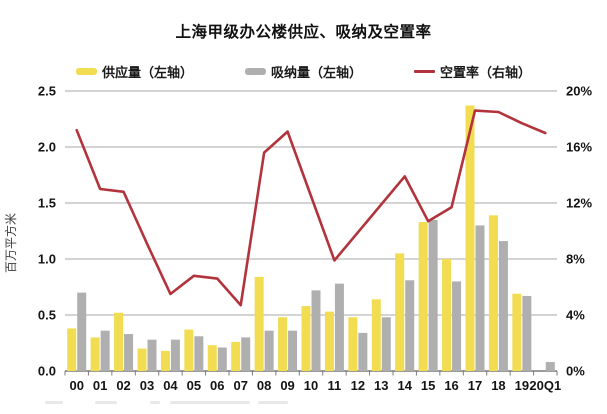 Image resolution: width=607 pixels, height=414 pixels. Describe the element at coordinates (170, 385) in the screenshot. I see `x-axis-label: 04` at that location.